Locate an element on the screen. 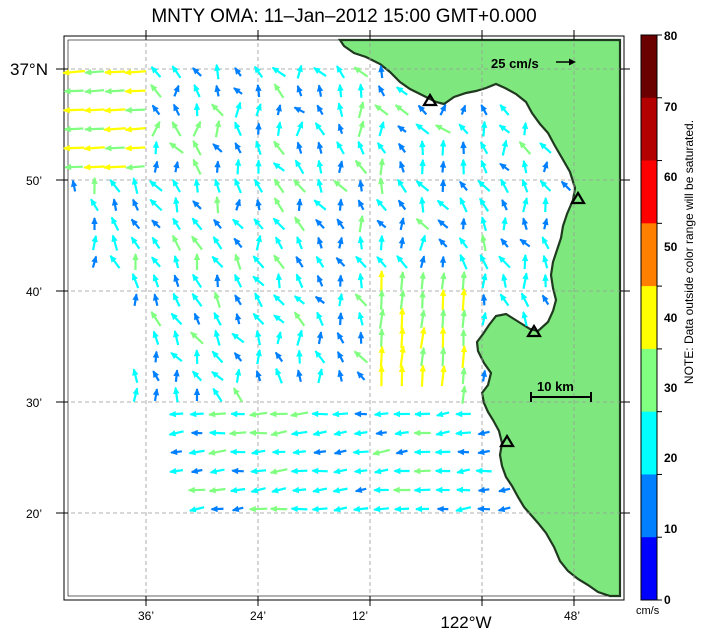 Image resolution: width=703 pixels, height=635 pixels. lat-label-20: 20’ is located at coordinates (34, 514).